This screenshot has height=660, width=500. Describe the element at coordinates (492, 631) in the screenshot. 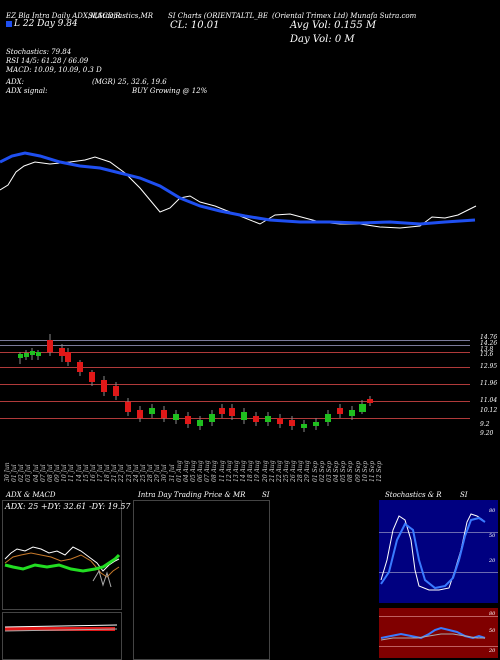

I see `rsi-tick: 50` at that location.